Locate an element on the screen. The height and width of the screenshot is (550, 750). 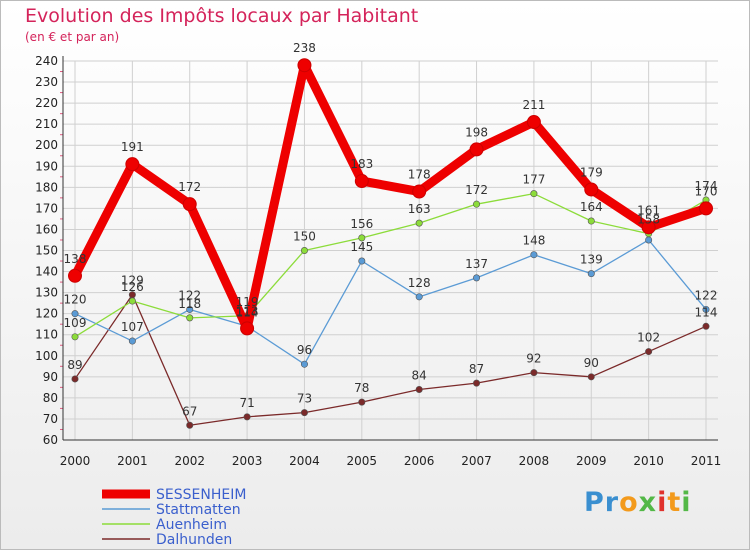
legend-label: Stattmatten is located at coordinates (198, 510).